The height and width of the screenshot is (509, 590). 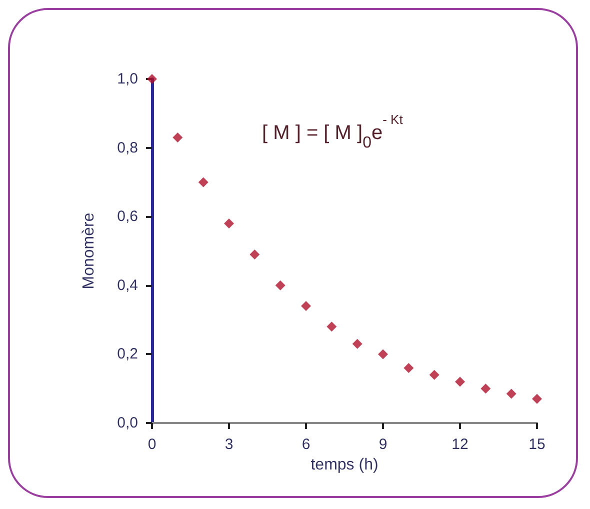 What do you see at coordinates (127, 354) in the screenshot?
I see `y-tick-label: 0,2` at bounding box center [127, 354].